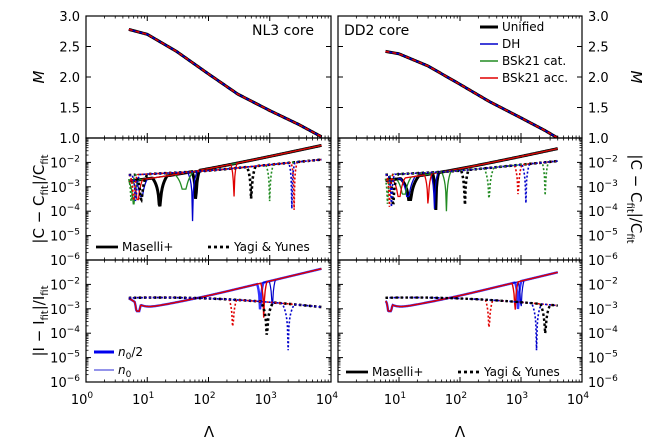 This screenshot has height=442, width=669. What do you see at coordinates (69, 109) in the screenshot?
I see `y-tick-label-mass-left: 1.5` at bounding box center [69, 109].